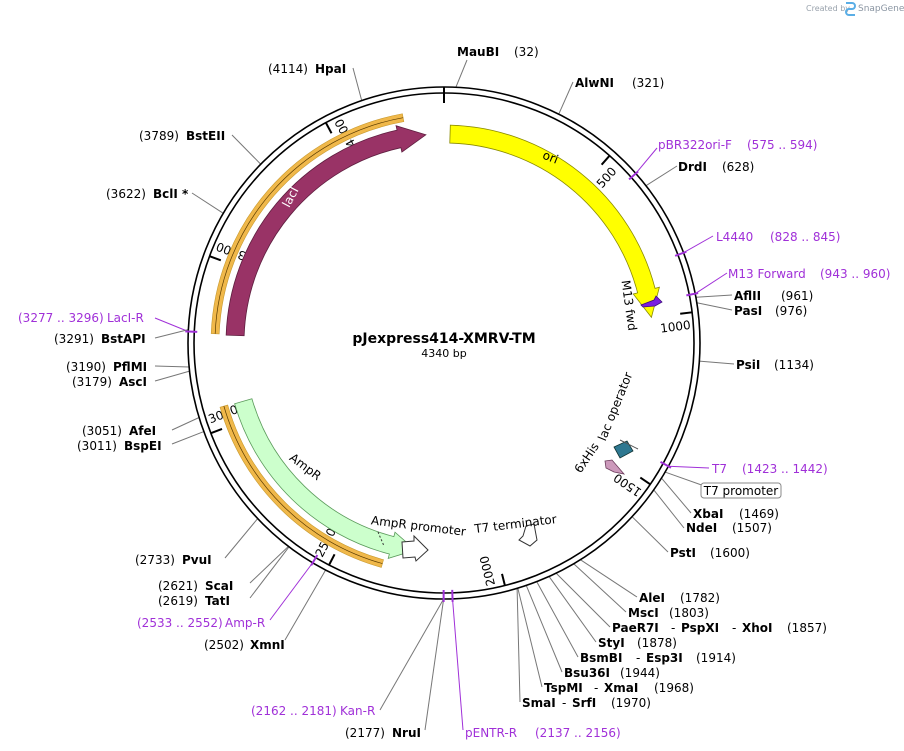 This screenshot has width=904, height=751. I want to click on site-styi: StyI (1878), so click(637, 643).